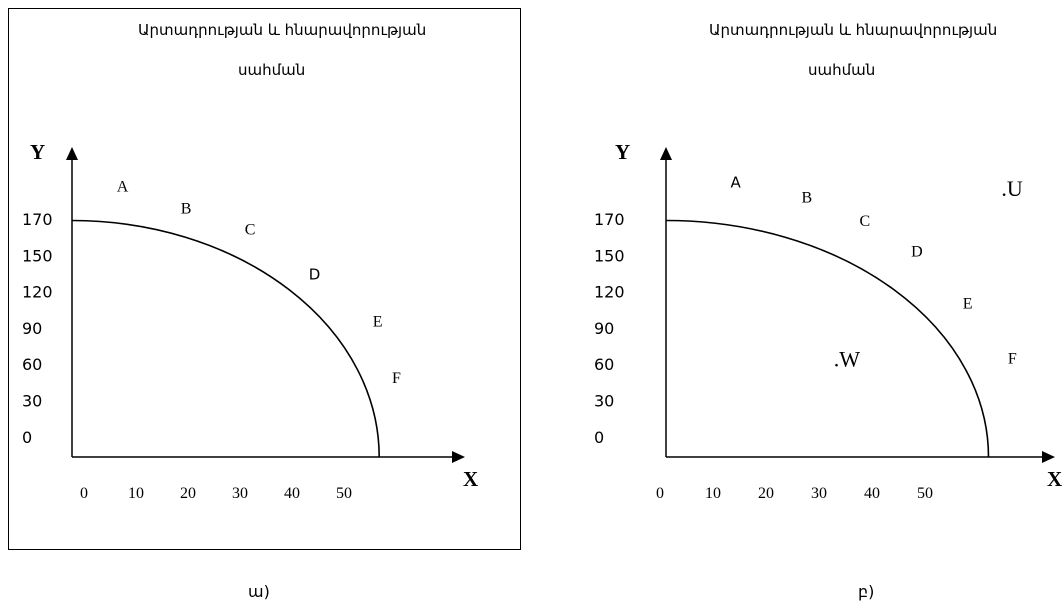 The width and height of the screenshot is (1062, 610). I want to click on point-label-w: .W, so click(847, 358).